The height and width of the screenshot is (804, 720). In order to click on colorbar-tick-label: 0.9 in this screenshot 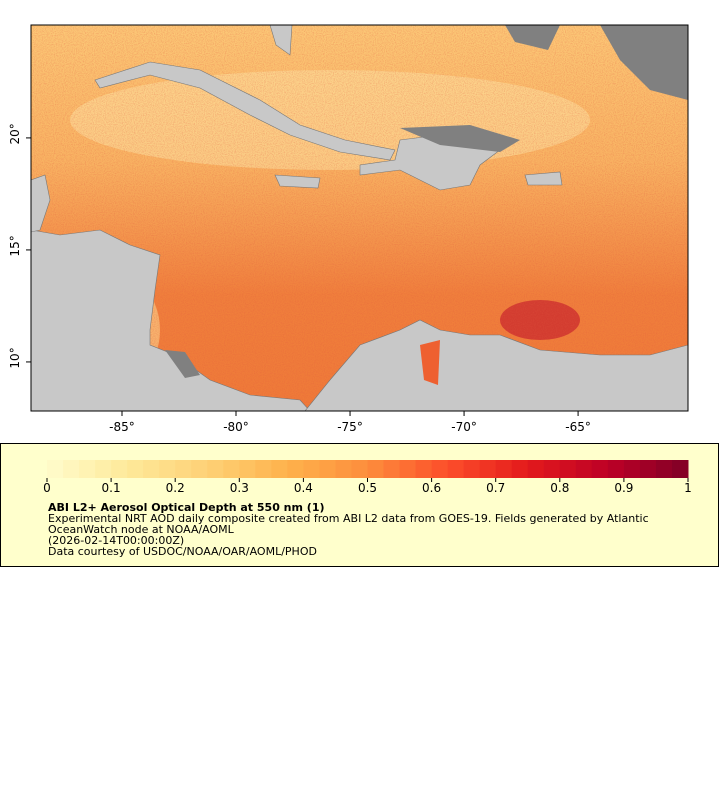, I will do `click(623, 488)`.